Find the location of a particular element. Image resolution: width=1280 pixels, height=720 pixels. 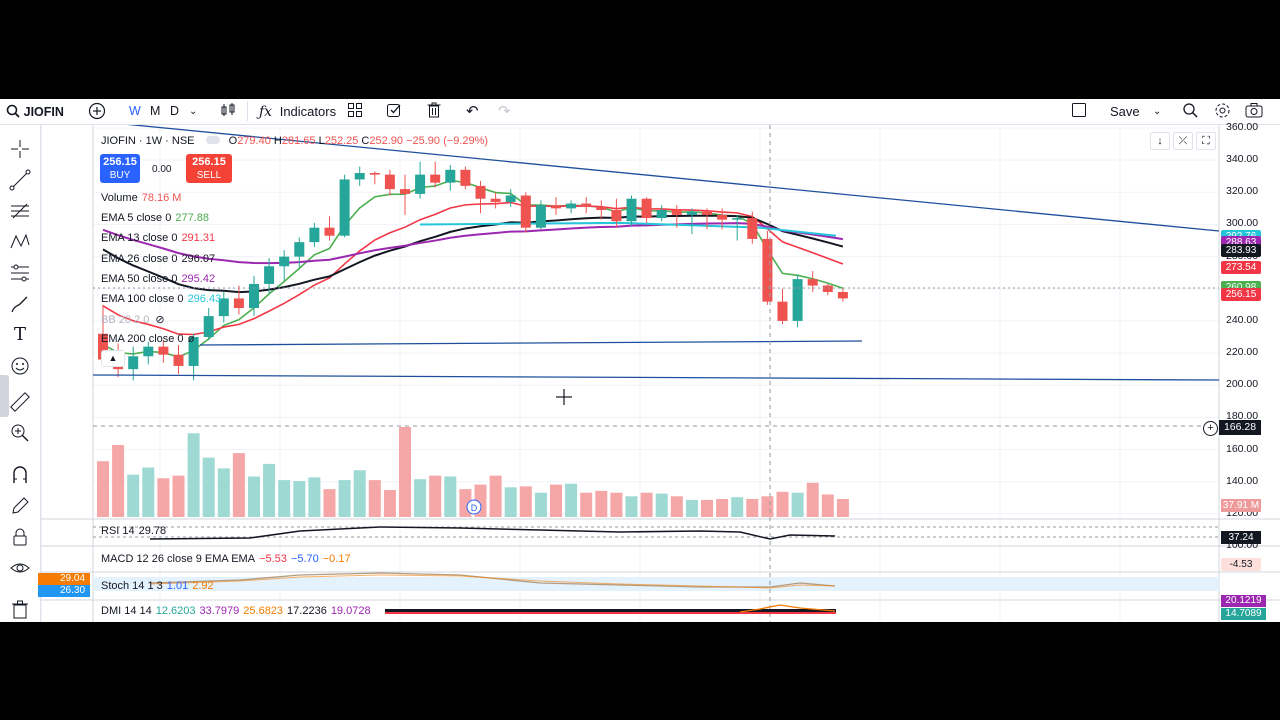

zoom-tool is located at coordinates (20, 433).